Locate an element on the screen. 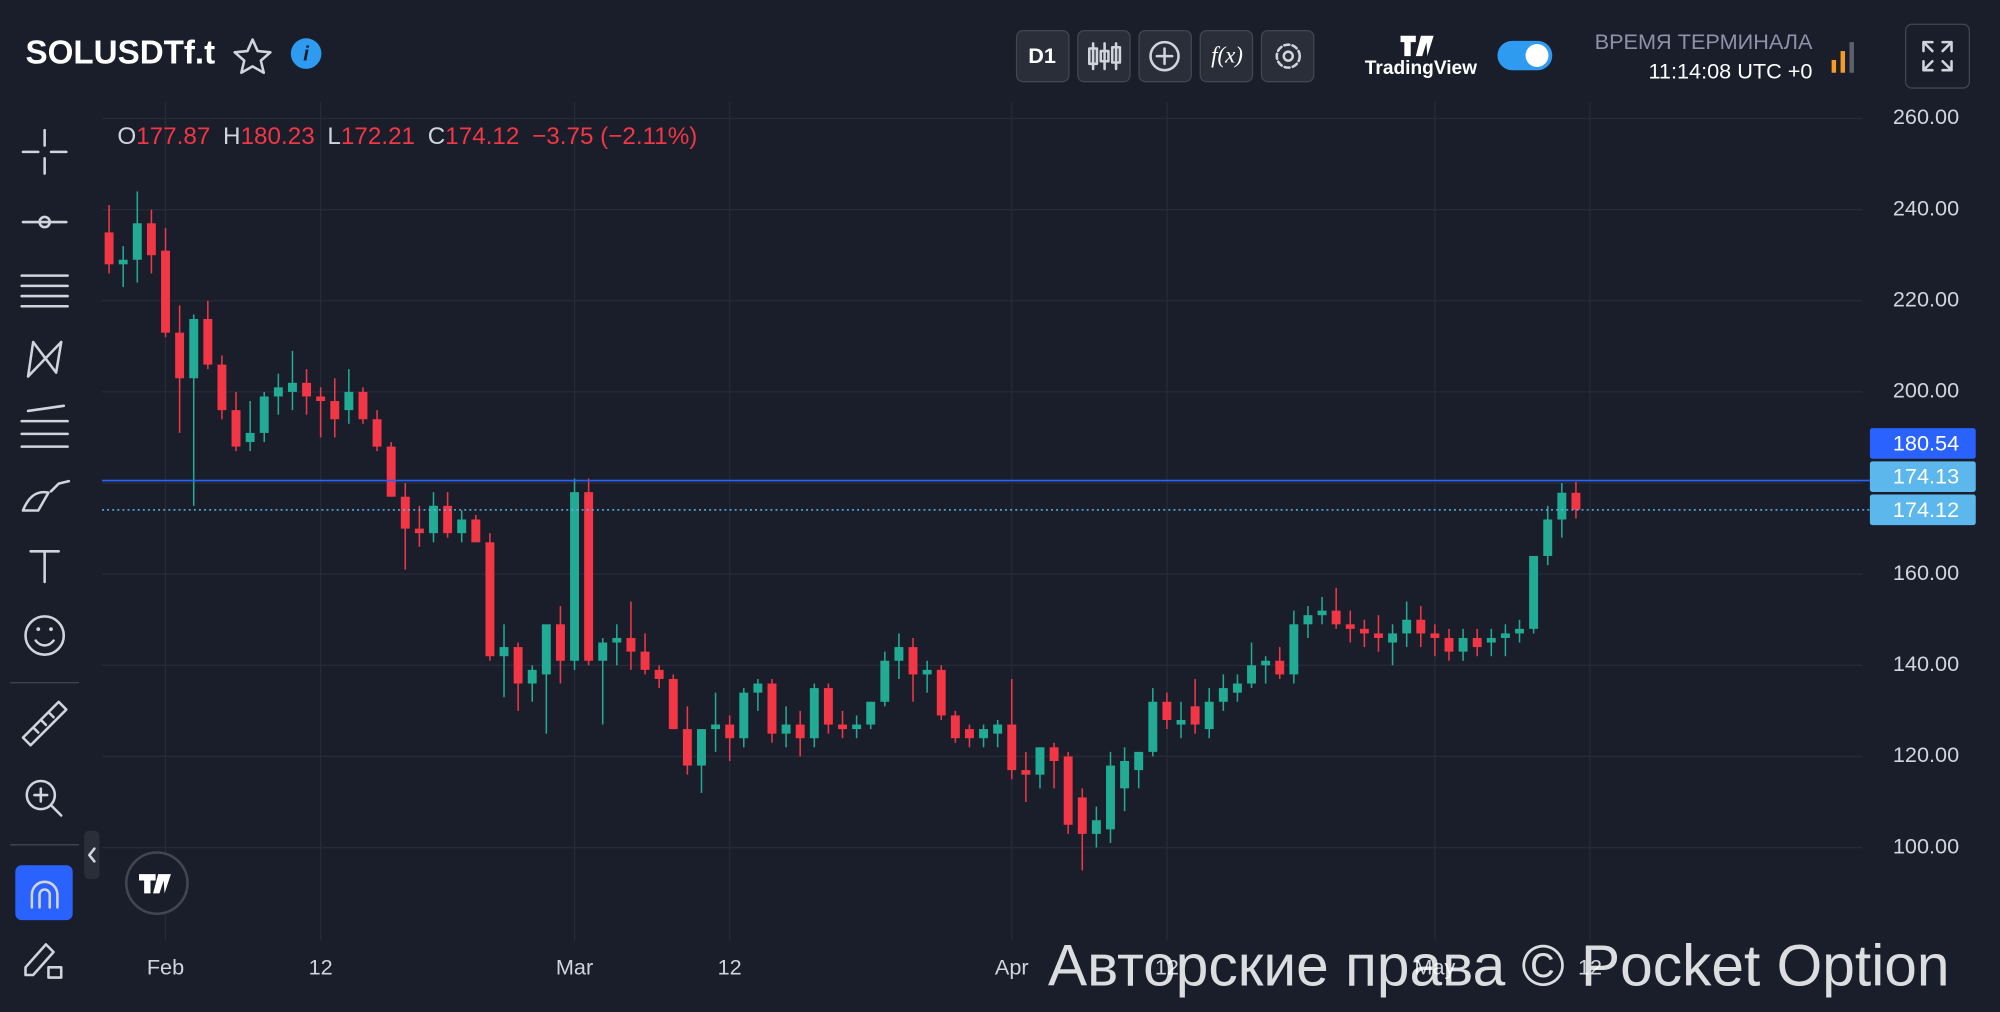  x-tick-label: Mar is located at coordinates (574, 966).